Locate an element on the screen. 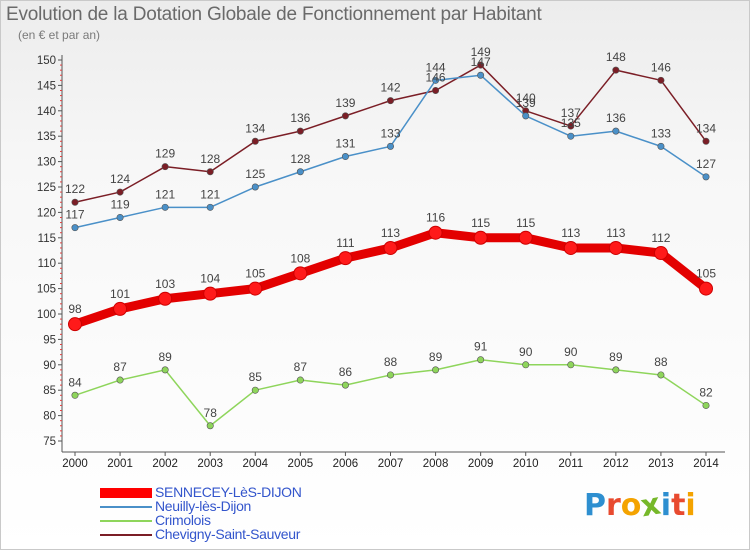 This screenshot has height=550, width=750. data-label: 128 is located at coordinates (300, 159).